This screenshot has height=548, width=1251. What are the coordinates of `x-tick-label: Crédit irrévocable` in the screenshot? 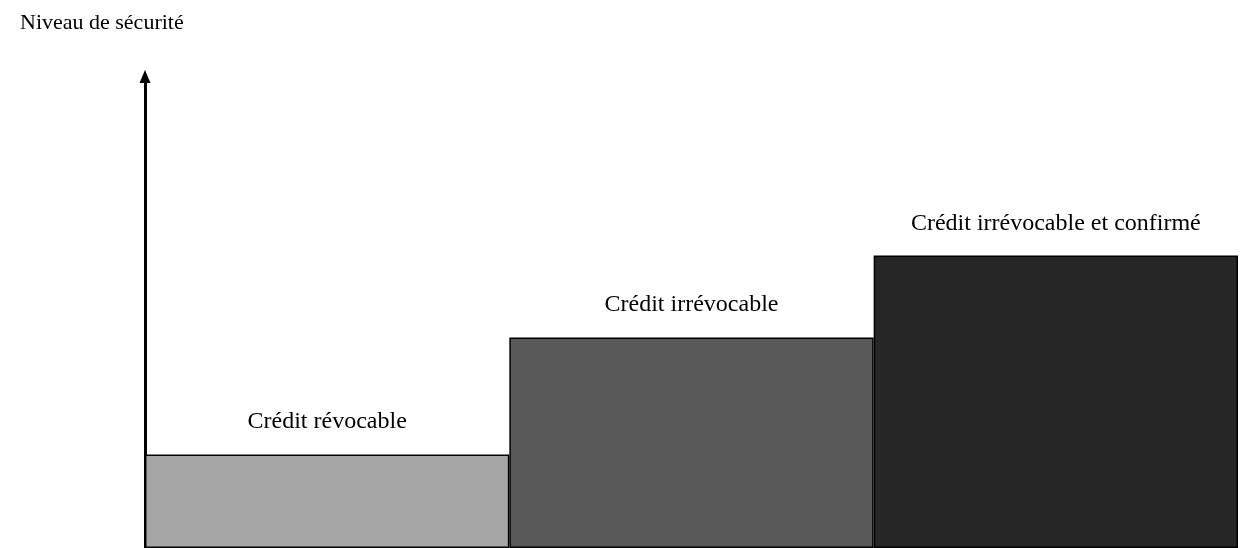 It's located at (691, 303).